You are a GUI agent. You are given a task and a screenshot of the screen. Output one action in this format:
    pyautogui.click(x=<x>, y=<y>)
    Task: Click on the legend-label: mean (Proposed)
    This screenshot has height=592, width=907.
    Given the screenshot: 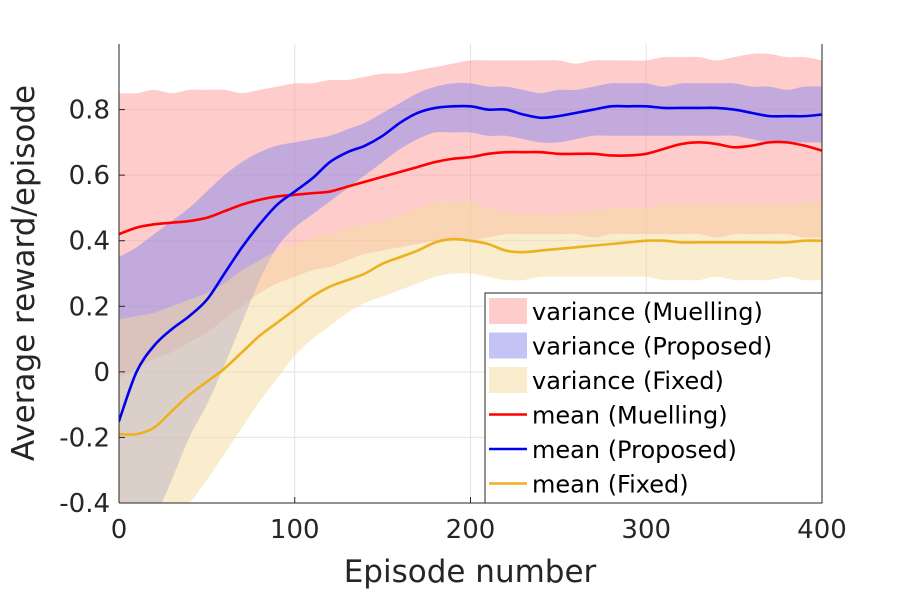 What is the action you would take?
    pyautogui.click(x=634, y=450)
    